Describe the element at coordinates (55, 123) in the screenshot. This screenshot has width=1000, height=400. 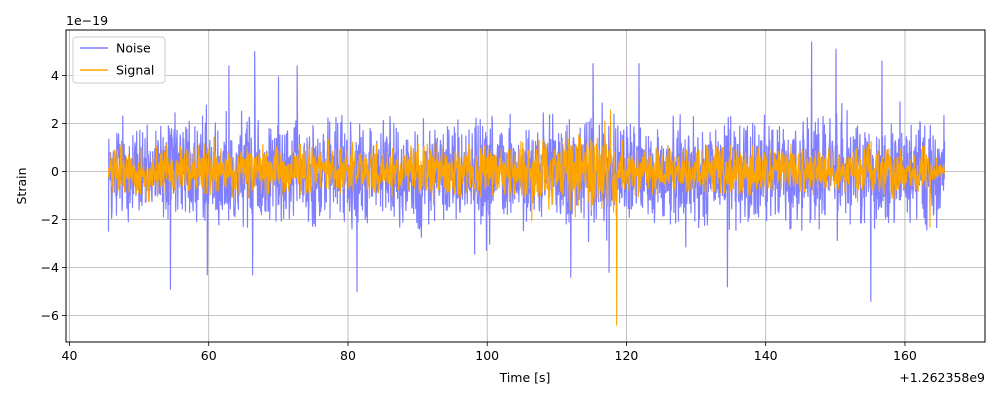
I see `y-tick-label: 2` at that location.